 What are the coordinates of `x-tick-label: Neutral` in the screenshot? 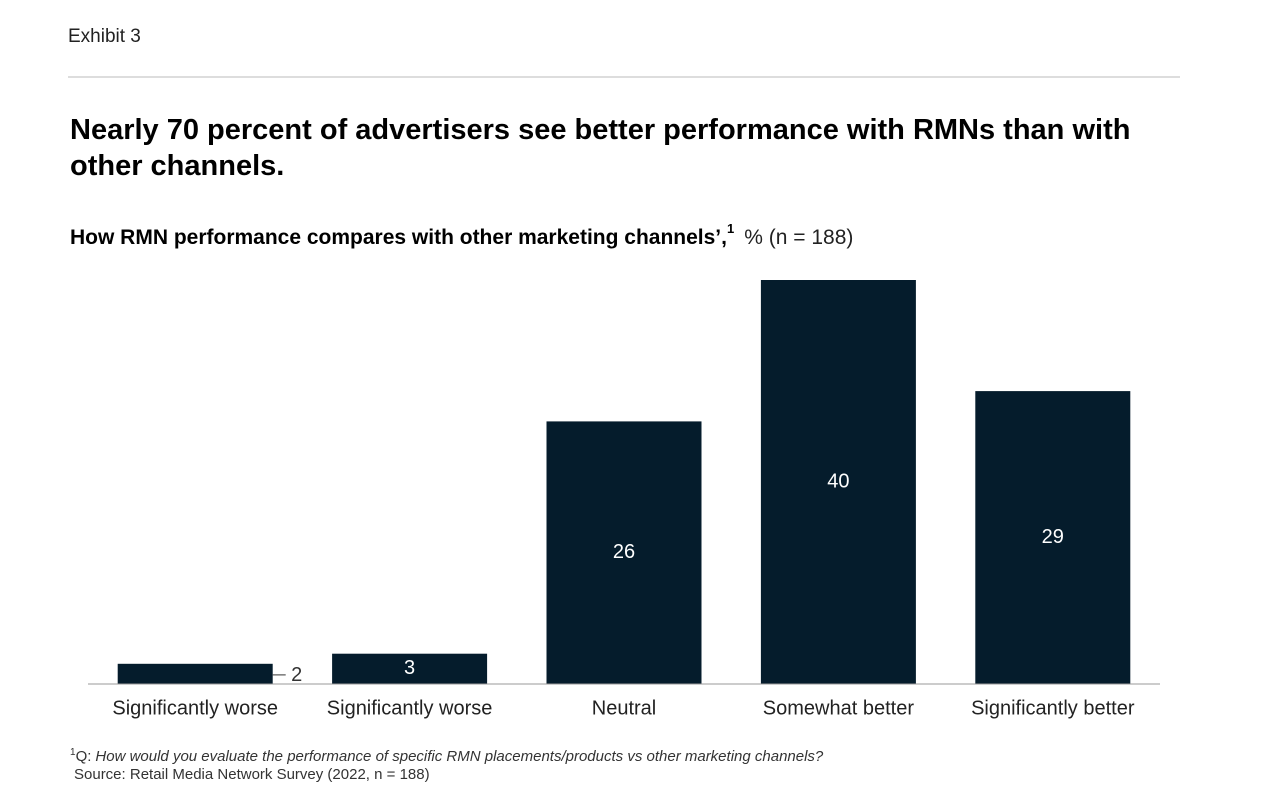 It's located at (624, 708).